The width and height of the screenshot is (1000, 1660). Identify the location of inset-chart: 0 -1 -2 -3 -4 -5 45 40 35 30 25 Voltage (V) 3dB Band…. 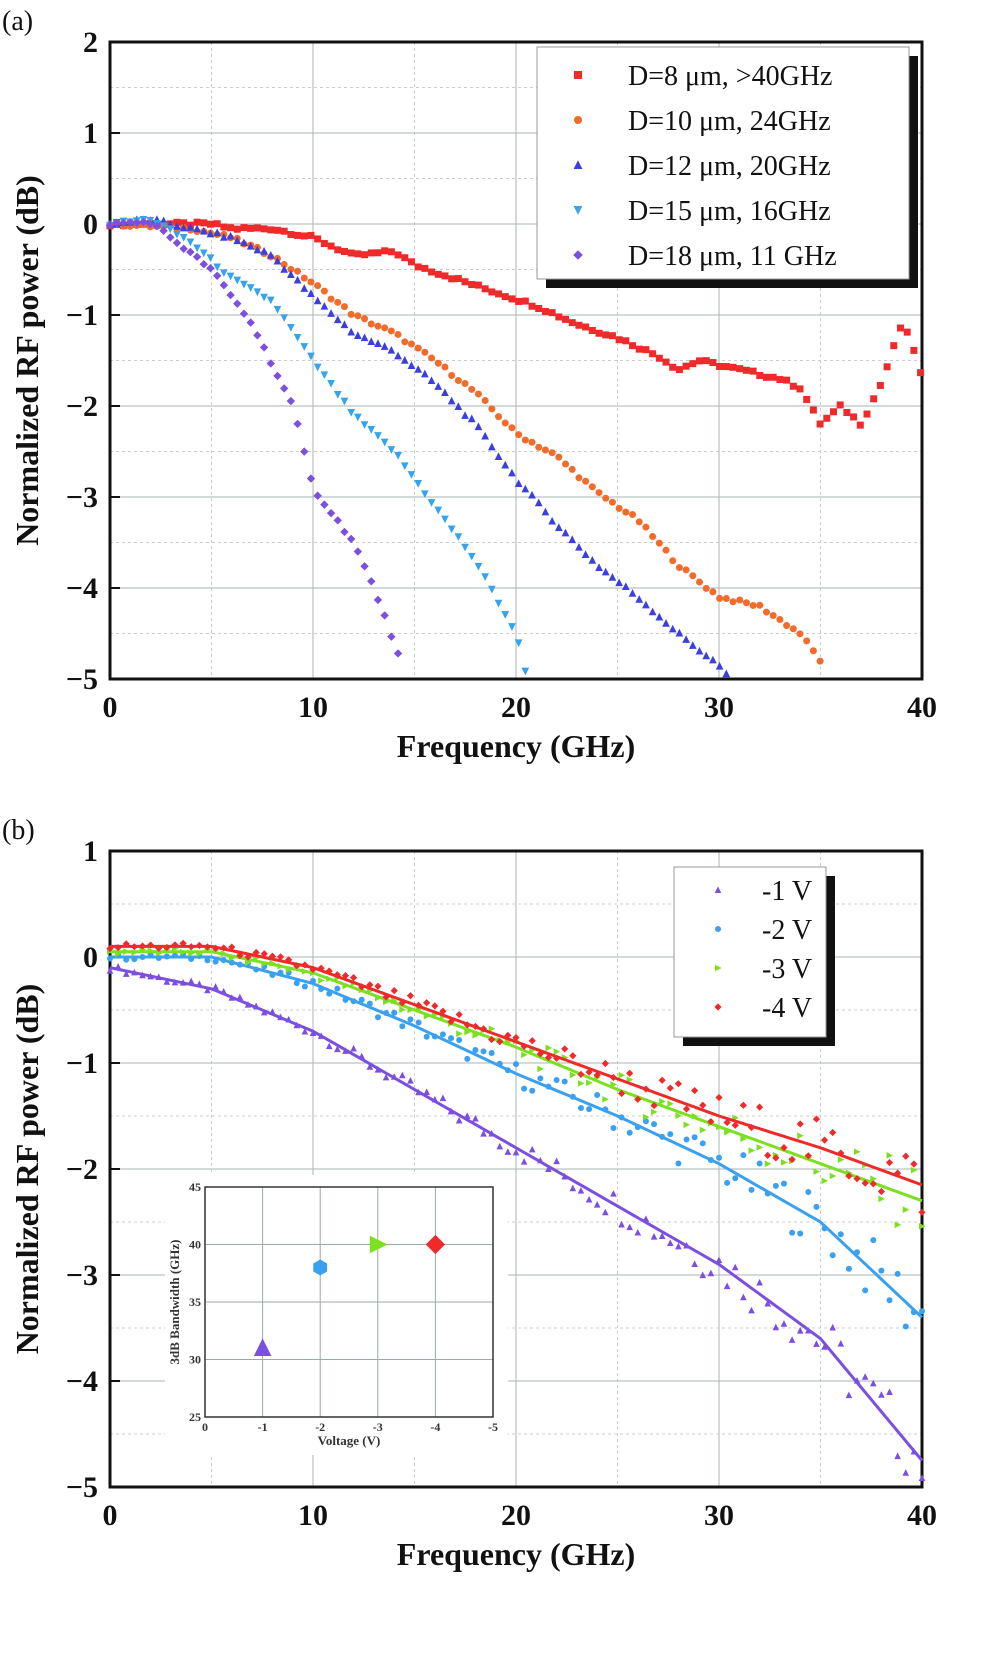
(336, 1315).